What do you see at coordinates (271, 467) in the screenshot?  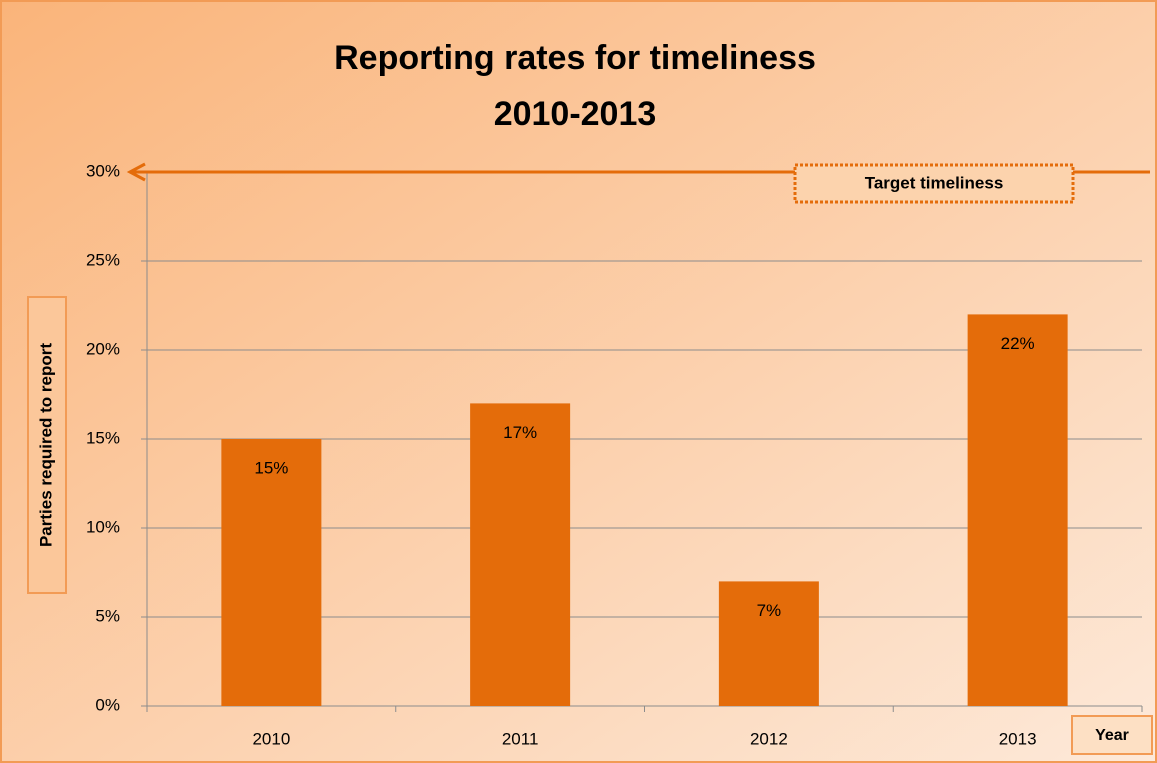 I see `value-label: 15%` at bounding box center [271, 467].